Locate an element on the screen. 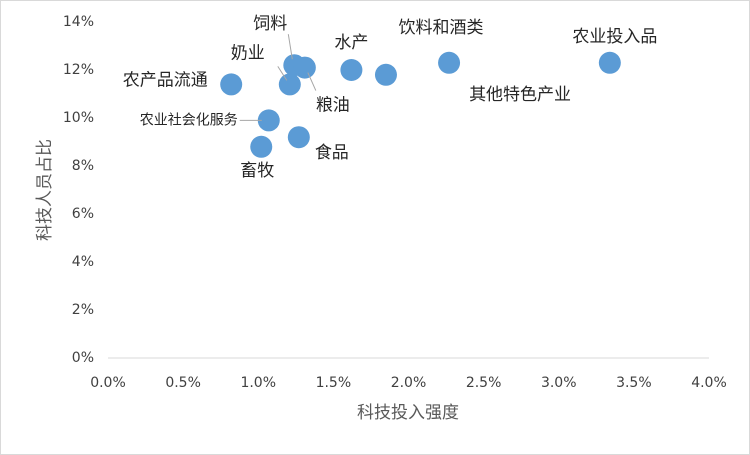 The image size is (750, 455). x-tick-label: 3.5% is located at coordinates (634, 383).